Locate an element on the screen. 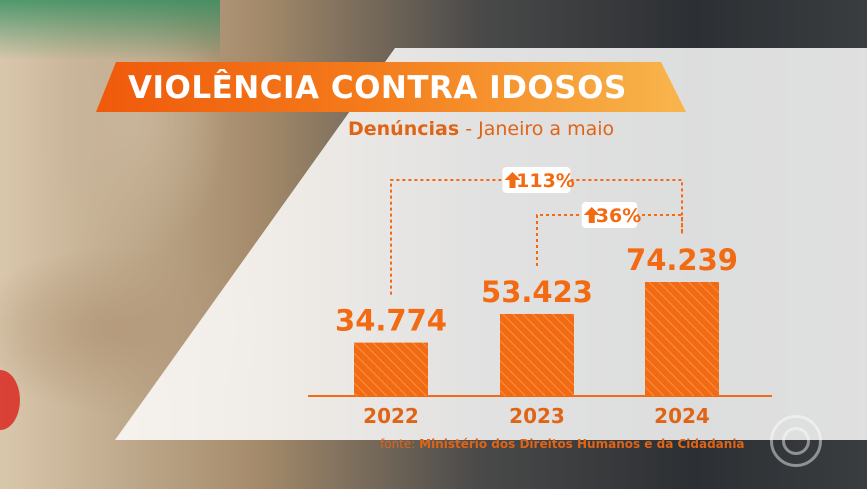 The height and width of the screenshot is (489, 867). title-banner is located at coordinates (391, 87).